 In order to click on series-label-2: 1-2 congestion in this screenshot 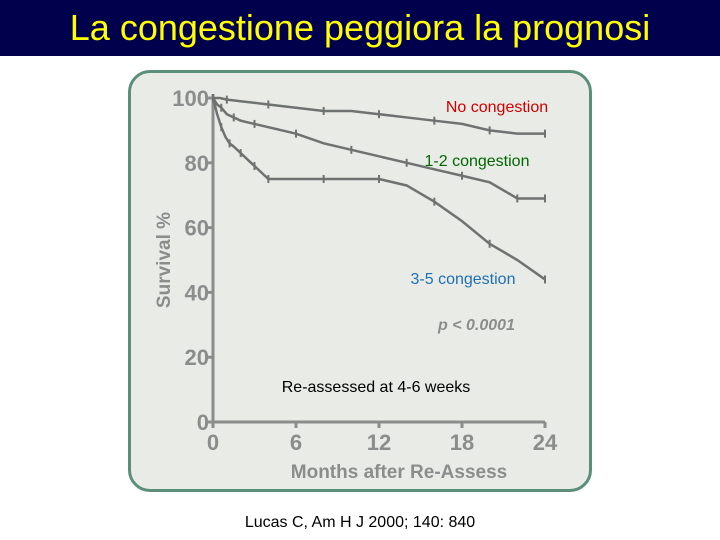, I will do `click(477, 161)`.